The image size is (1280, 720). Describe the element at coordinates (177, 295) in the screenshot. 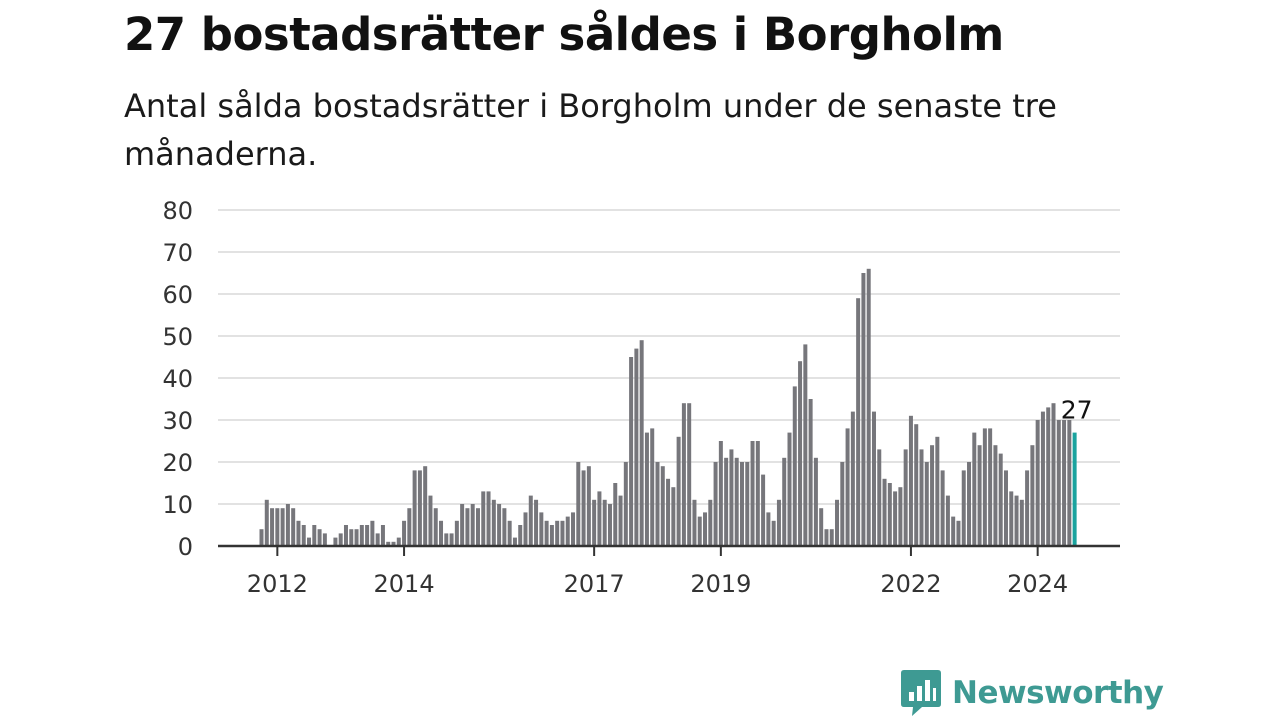

I see `y-tick-label: 60` at that location.